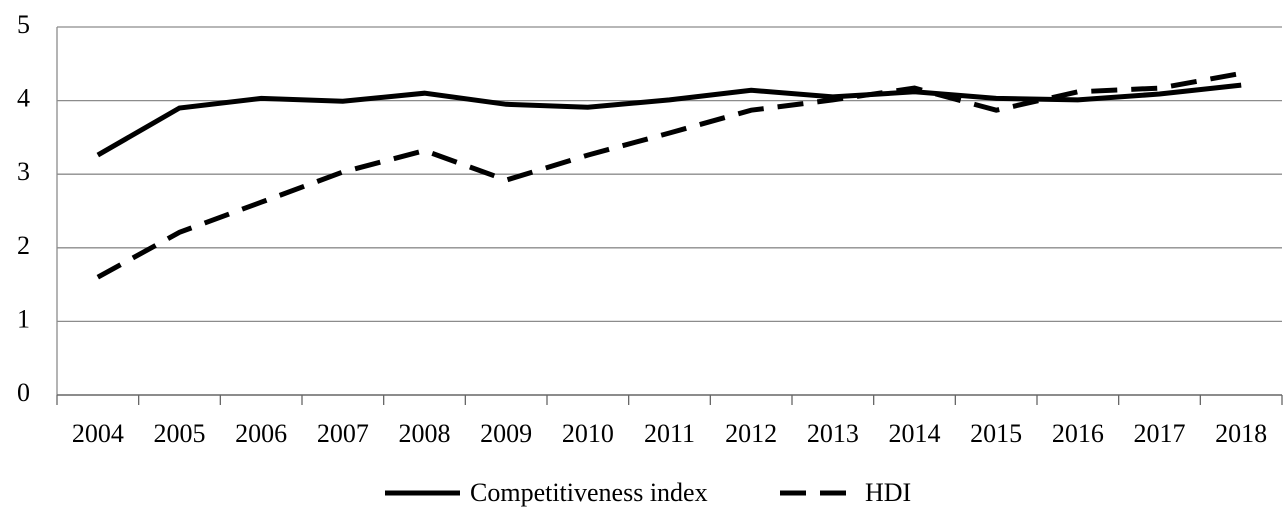  What do you see at coordinates (1160, 433) in the screenshot?
I see `x-tick-label: 2017` at bounding box center [1160, 433].